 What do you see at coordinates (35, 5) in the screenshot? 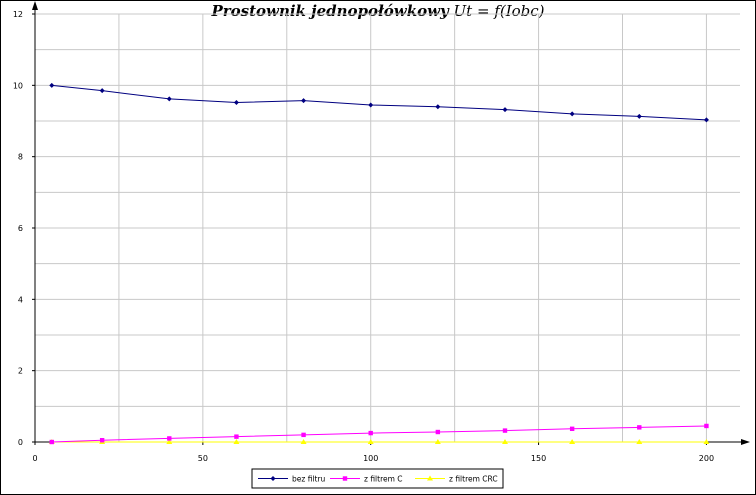
I see `y-axis-arrow` at bounding box center [35, 5].